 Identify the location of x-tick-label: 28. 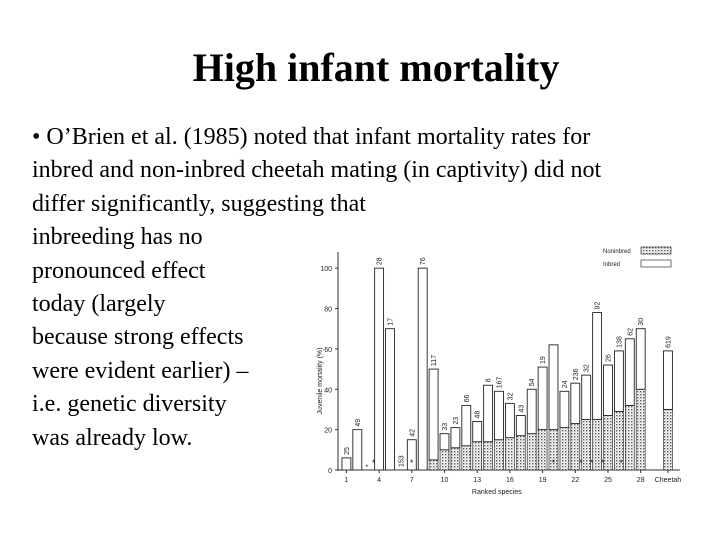
(641, 480).